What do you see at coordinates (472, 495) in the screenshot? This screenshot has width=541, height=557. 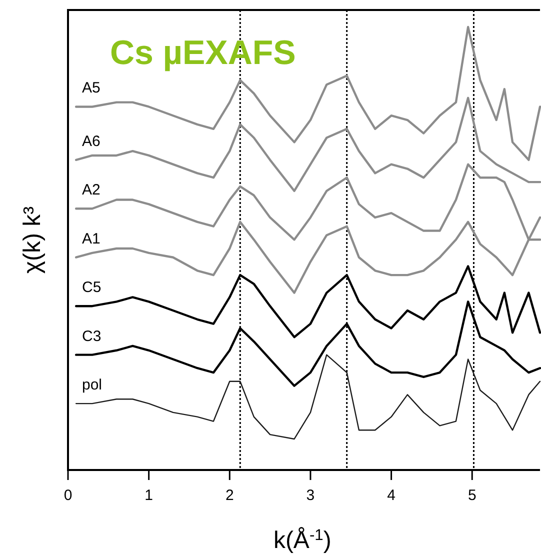 I see `x-tick-label: 5` at bounding box center [472, 495].